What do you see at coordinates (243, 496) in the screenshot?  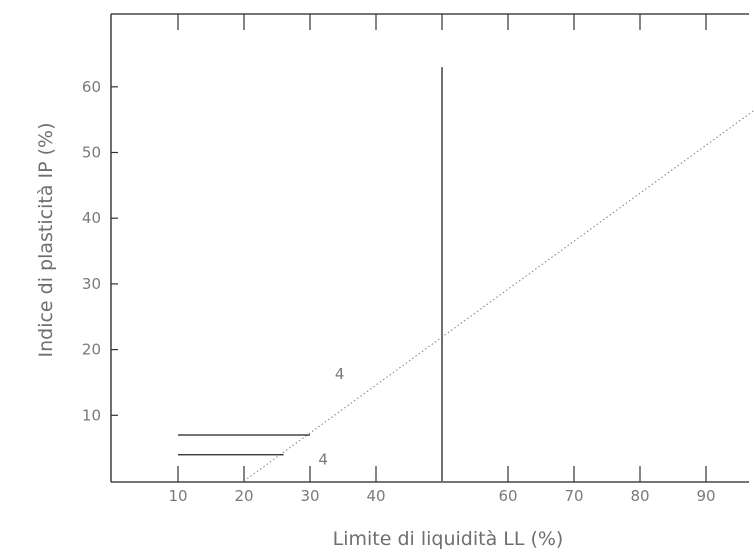 I see `x-tick-label: 20` at bounding box center [243, 496].